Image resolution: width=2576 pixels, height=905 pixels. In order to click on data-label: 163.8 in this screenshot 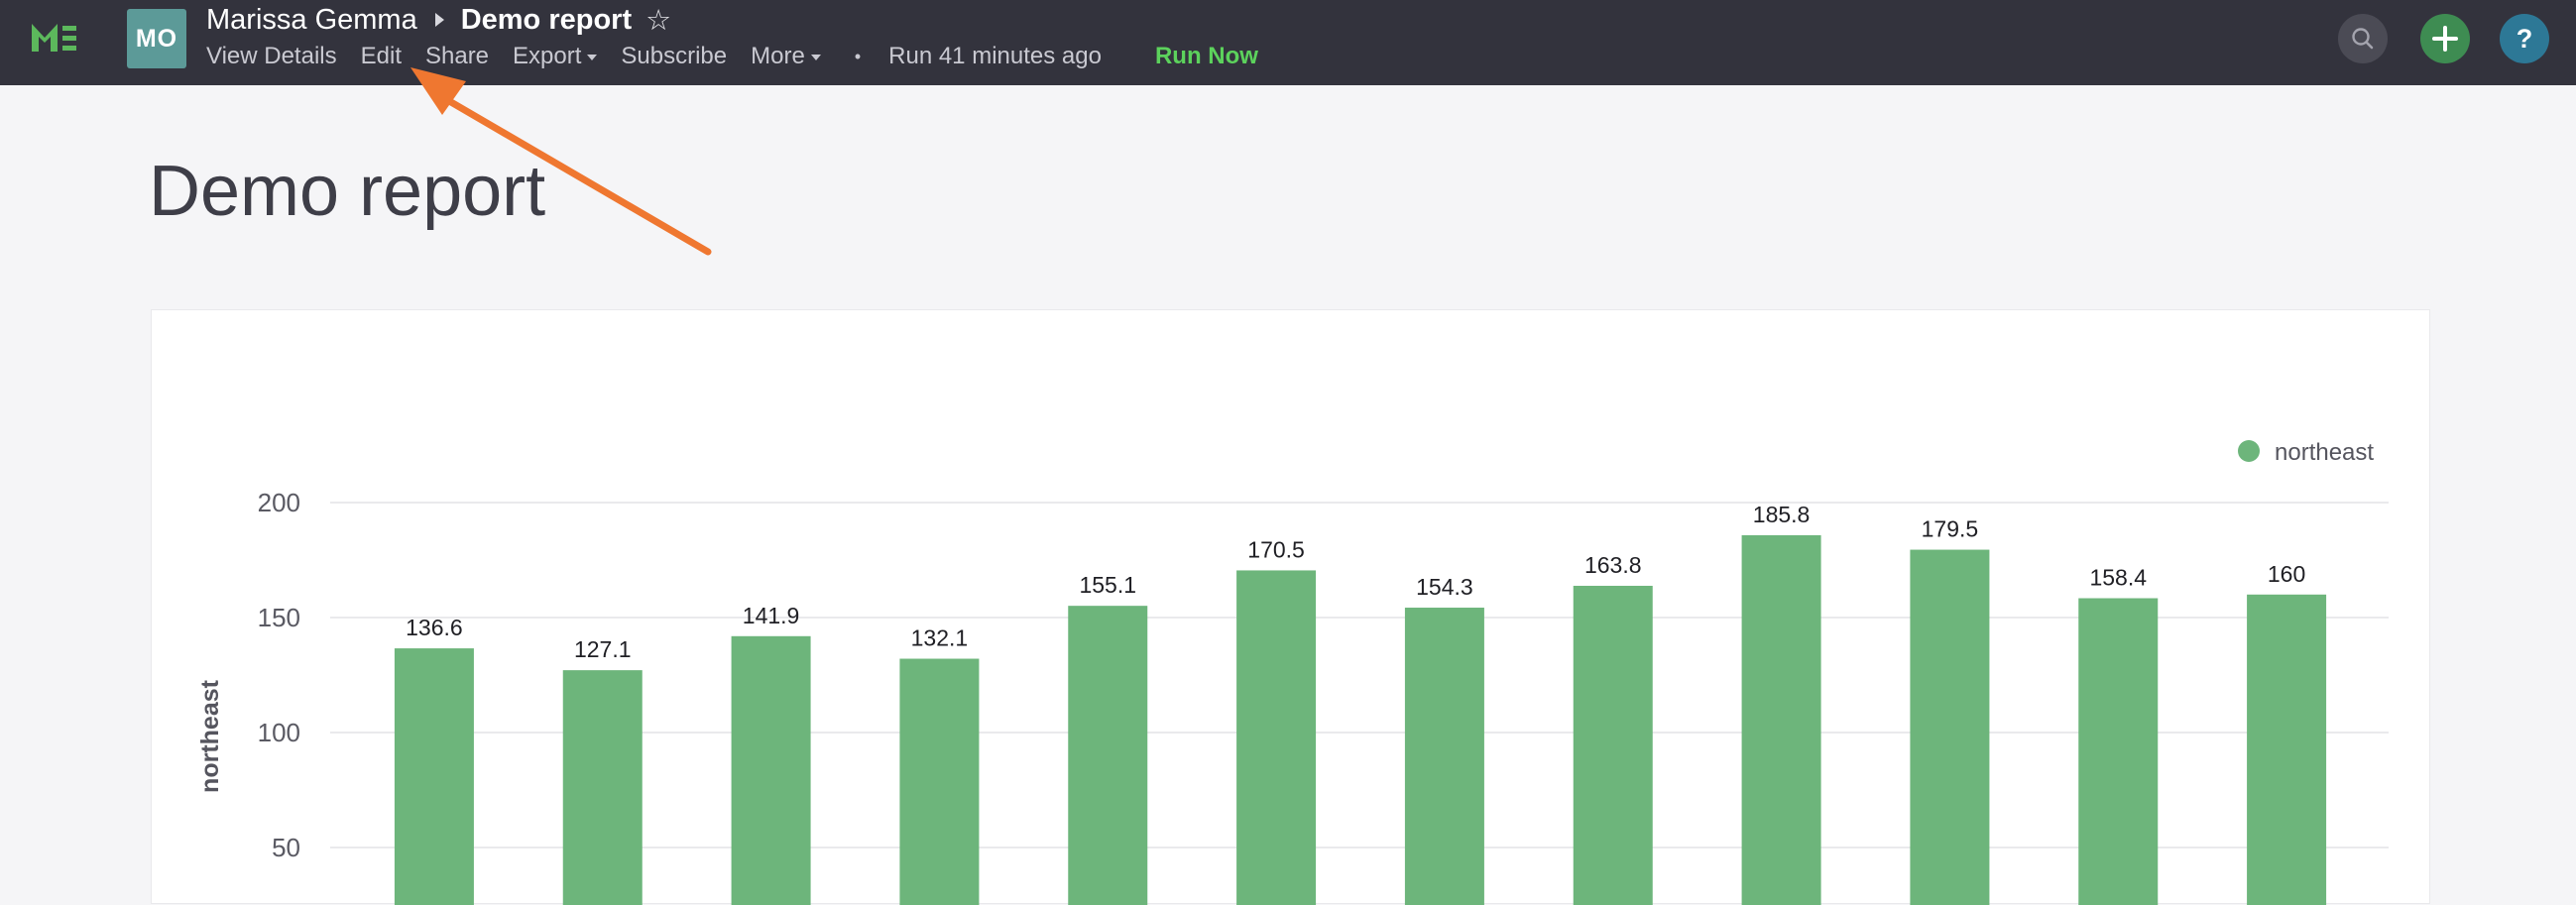, I will do `click(1613, 565)`.